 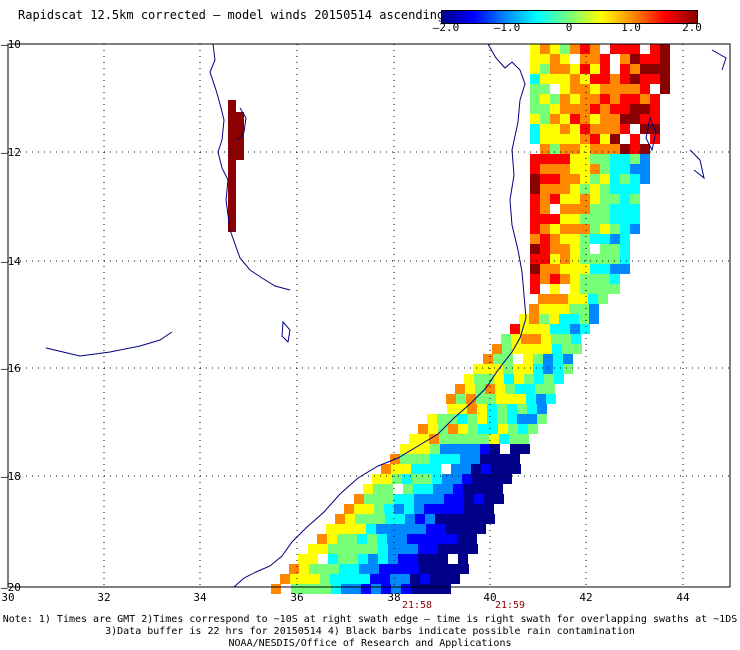 What do you see at coordinates (11, 44) in the screenshot?
I see `lat-label: –10` at bounding box center [11, 44].